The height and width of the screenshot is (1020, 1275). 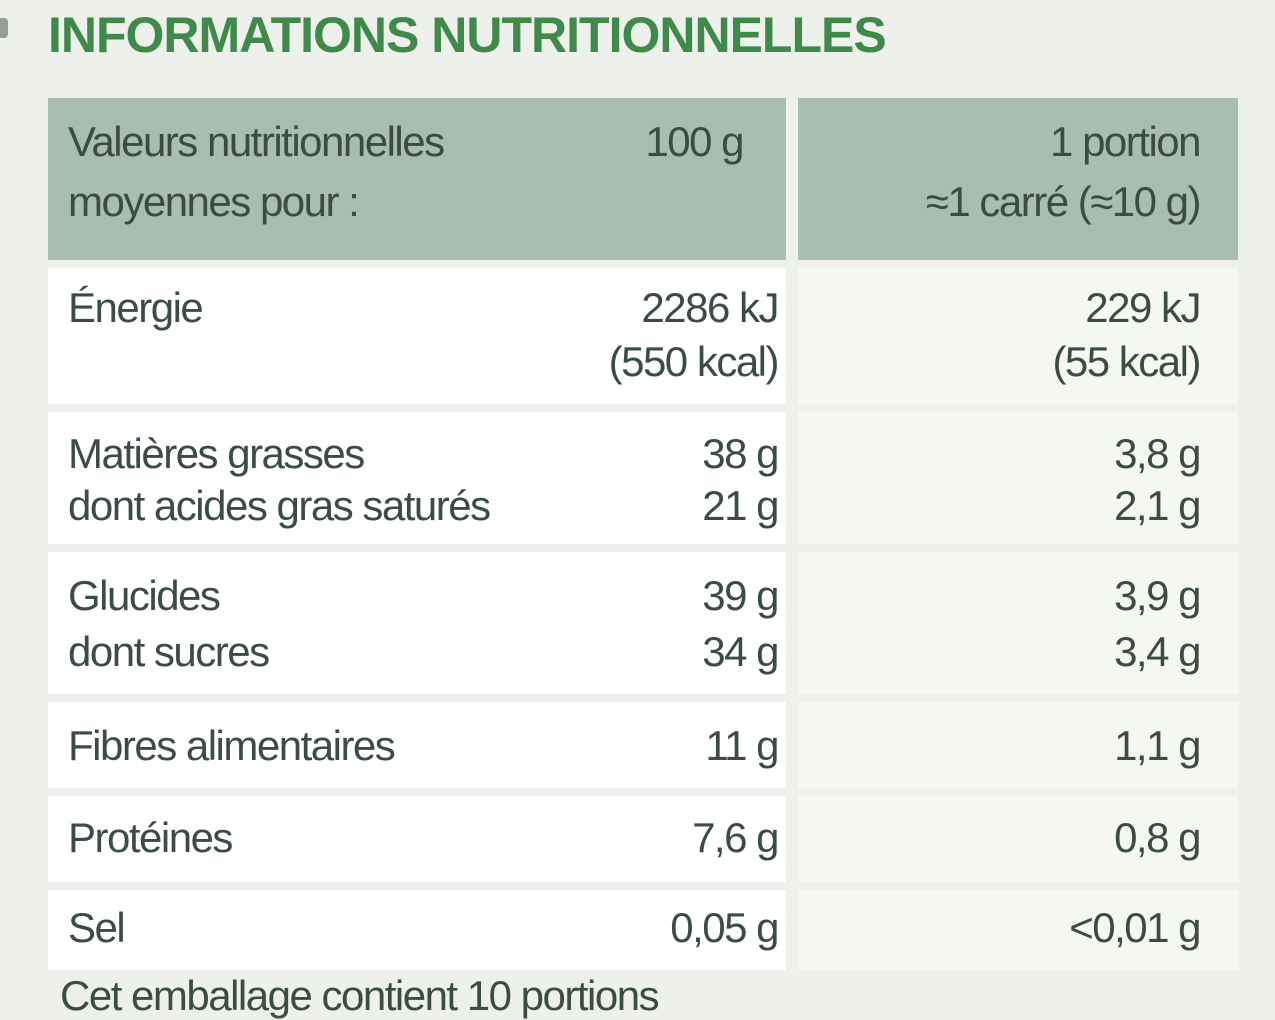 I want to click on row-value-portion: 3,4 g, so click(x=1157, y=651).